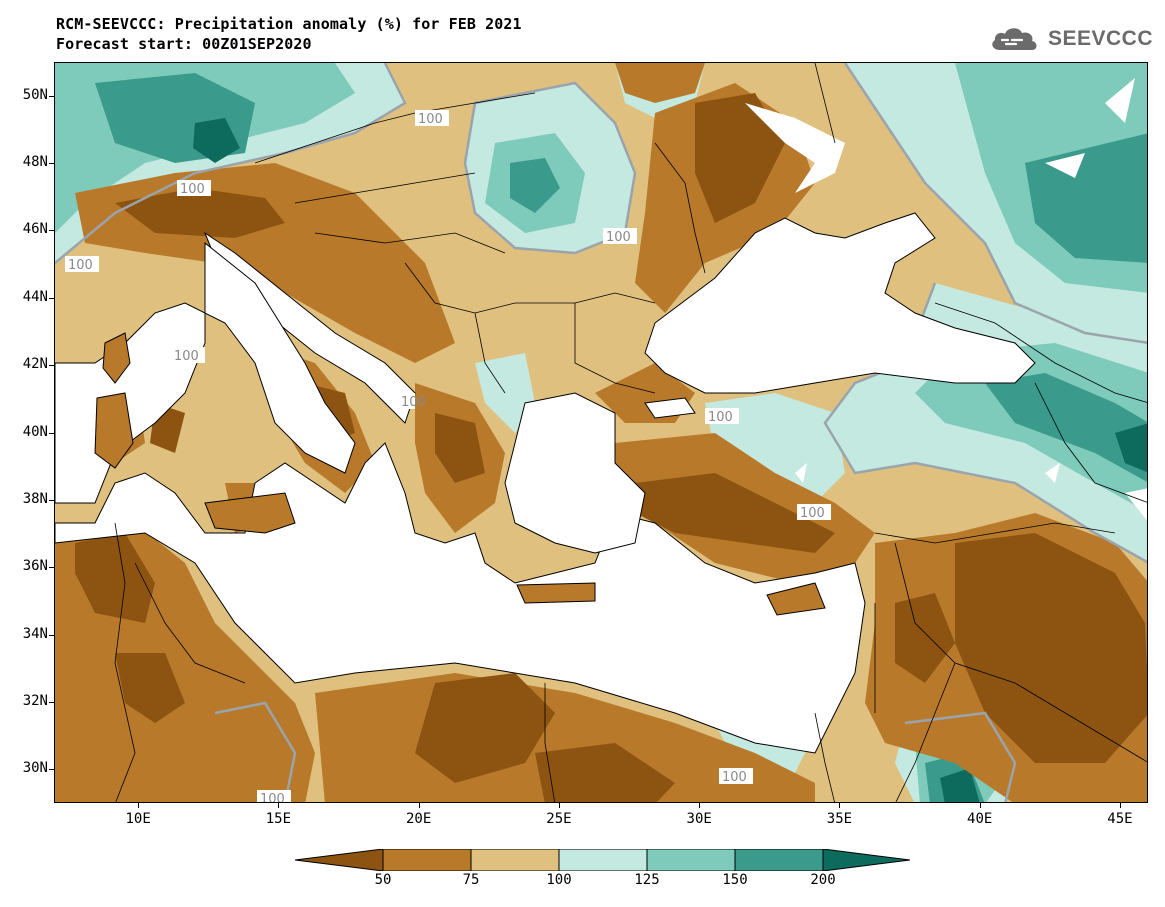  What do you see at coordinates (839, 819) in the screenshot?
I see `longitude-label: 35E` at bounding box center [839, 819].